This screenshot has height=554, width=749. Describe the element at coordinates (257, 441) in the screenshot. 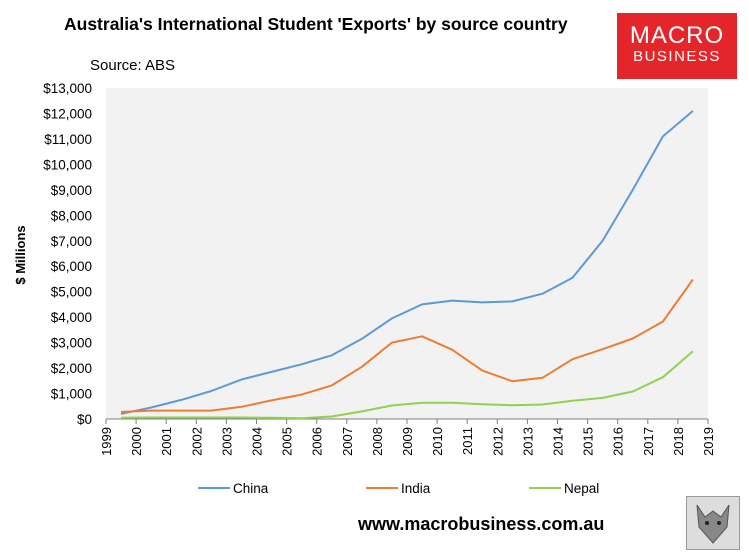

I see `x-tick-label: 2004` at that location.